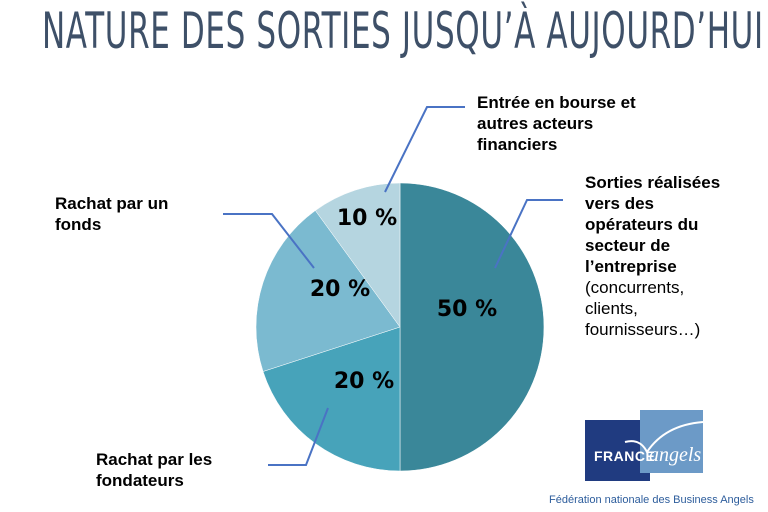  What do you see at coordinates (467, 309) in the screenshot?
I see `pie-data-label: 50 %` at bounding box center [467, 309].